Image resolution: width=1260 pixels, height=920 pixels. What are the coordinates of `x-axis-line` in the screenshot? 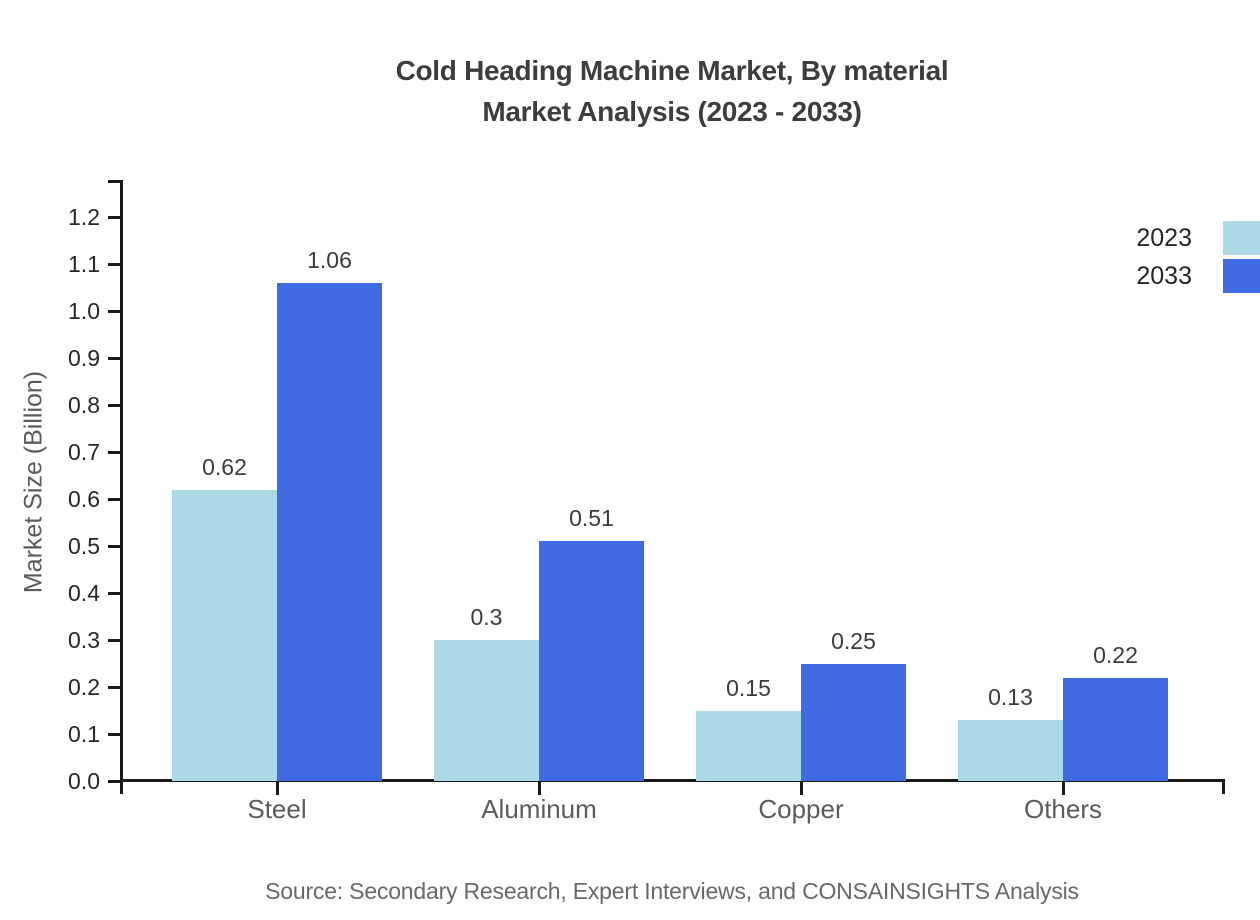 It's located at (672, 780).